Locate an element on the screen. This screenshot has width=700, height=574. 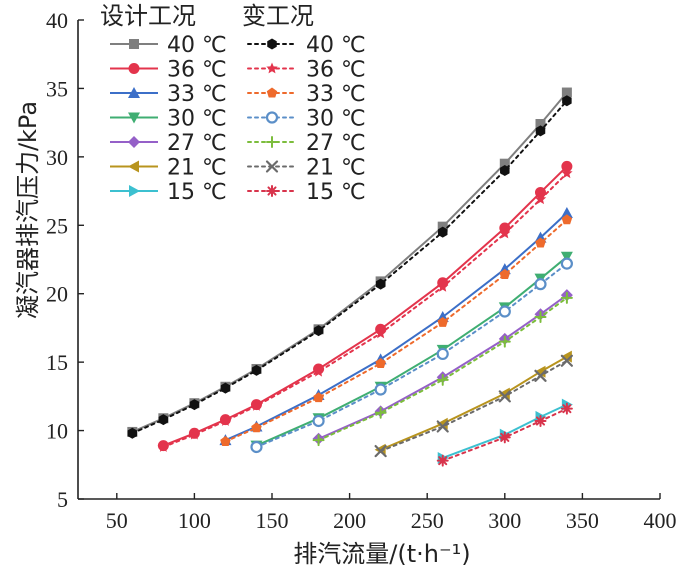
x-tick-label: 200 is located at coordinates (349, 520).